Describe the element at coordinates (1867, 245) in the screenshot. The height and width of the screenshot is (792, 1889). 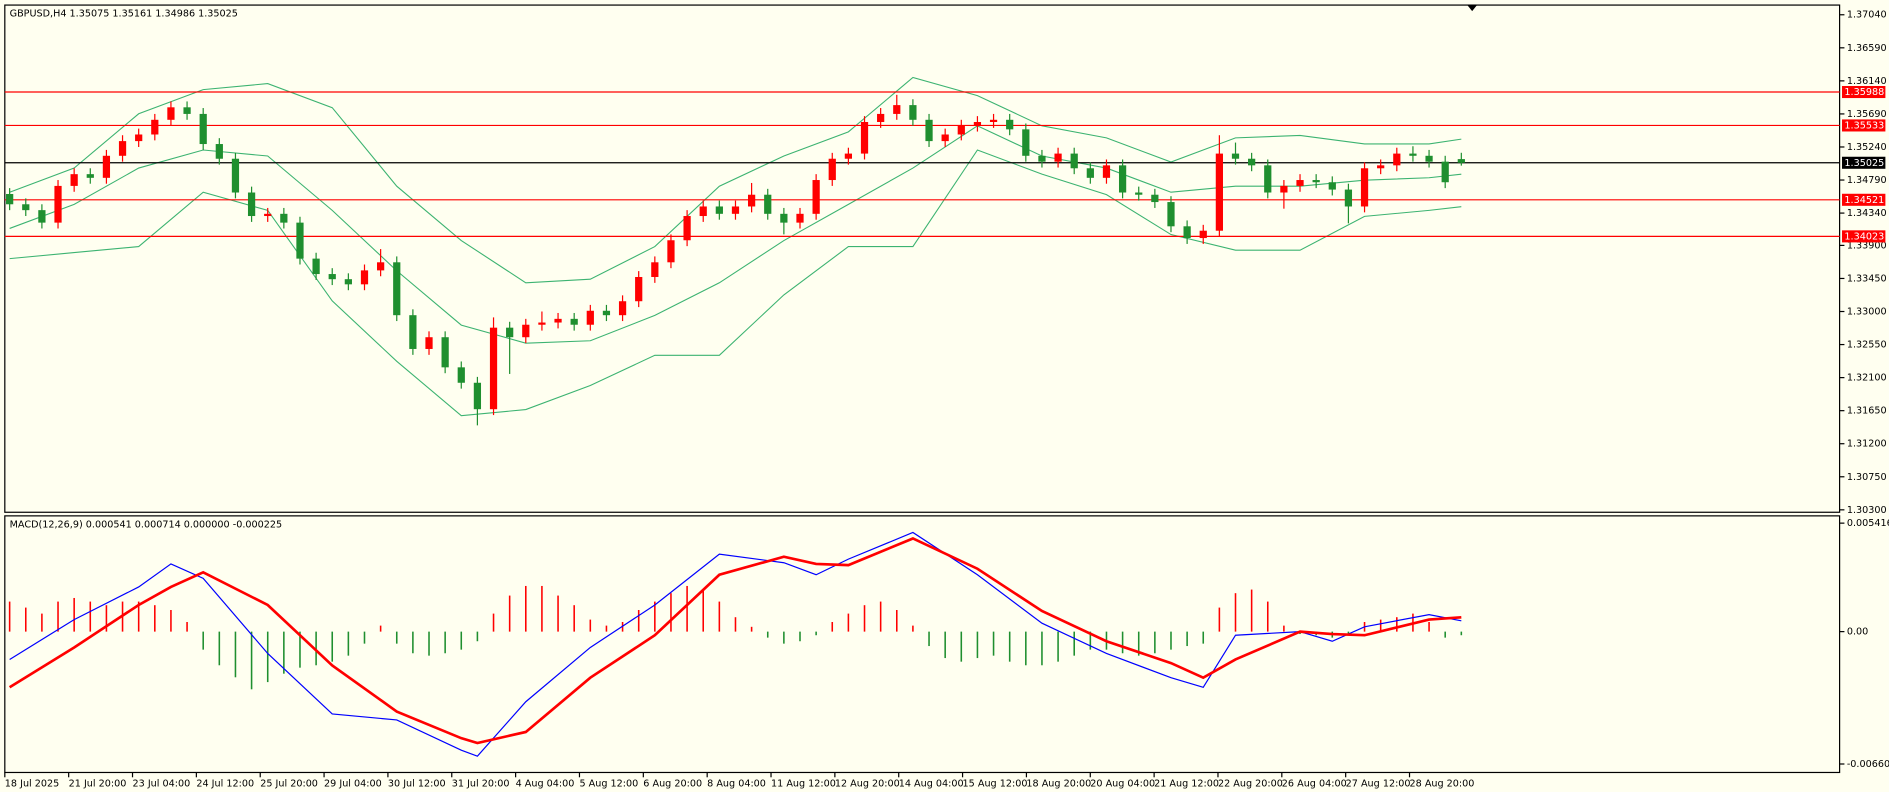
I see `y-tick-label: 1.33900` at that location.